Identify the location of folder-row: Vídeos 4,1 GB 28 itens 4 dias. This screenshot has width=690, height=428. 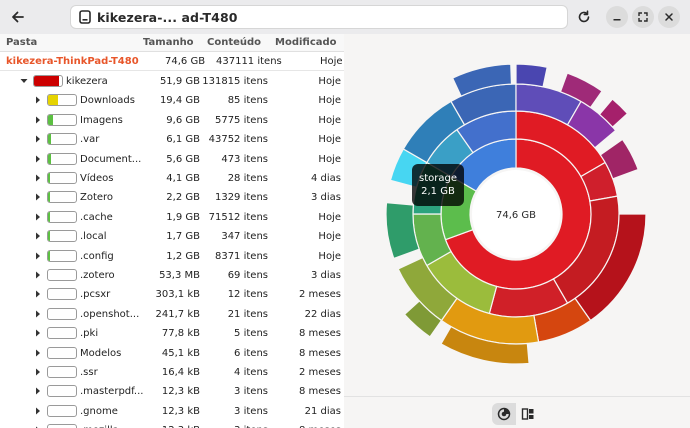
(172, 178).